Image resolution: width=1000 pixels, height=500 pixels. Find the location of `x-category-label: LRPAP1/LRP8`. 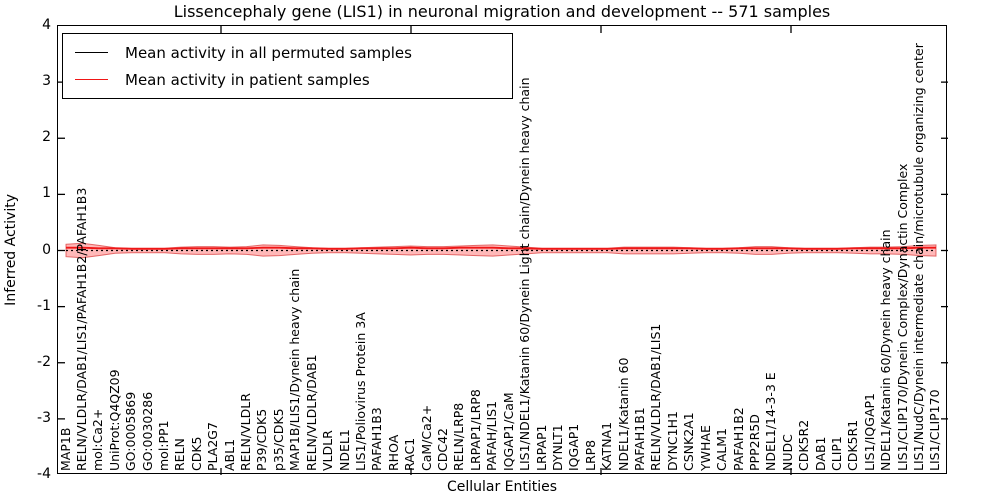

x-category-label: LRPAP1/LRP8 is located at coordinates (475, 430).